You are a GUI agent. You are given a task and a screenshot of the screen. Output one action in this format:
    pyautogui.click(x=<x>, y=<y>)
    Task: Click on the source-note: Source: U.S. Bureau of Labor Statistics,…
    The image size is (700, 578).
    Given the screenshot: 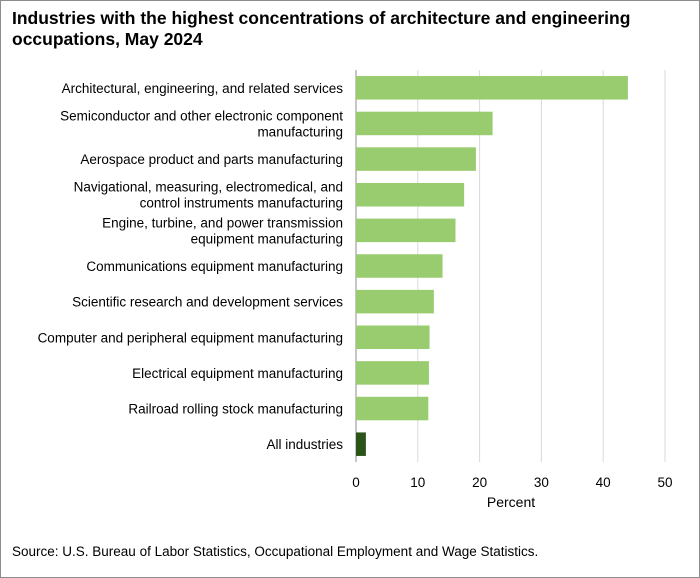 What is the action you would take?
    pyautogui.click(x=275, y=551)
    